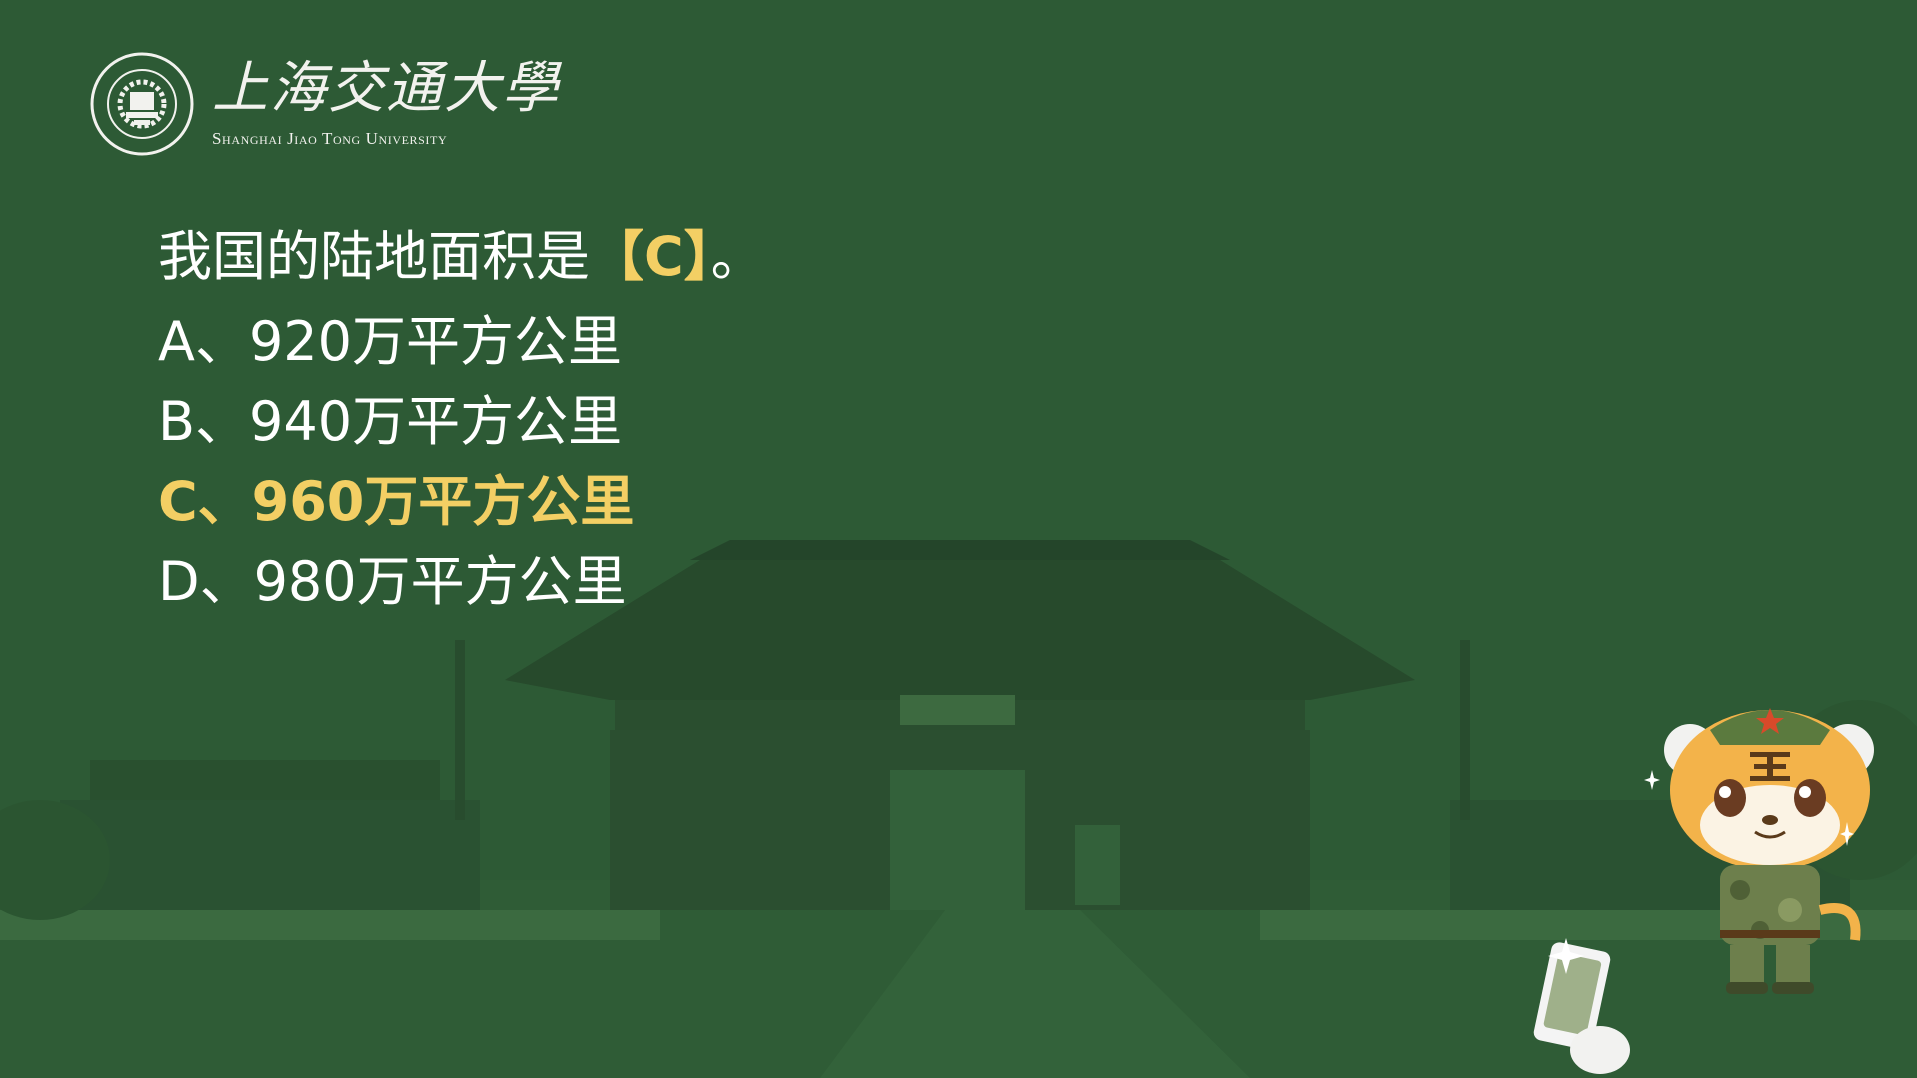 The image size is (1917, 1078). I want to click on question-ending: 。, so click(737, 256).